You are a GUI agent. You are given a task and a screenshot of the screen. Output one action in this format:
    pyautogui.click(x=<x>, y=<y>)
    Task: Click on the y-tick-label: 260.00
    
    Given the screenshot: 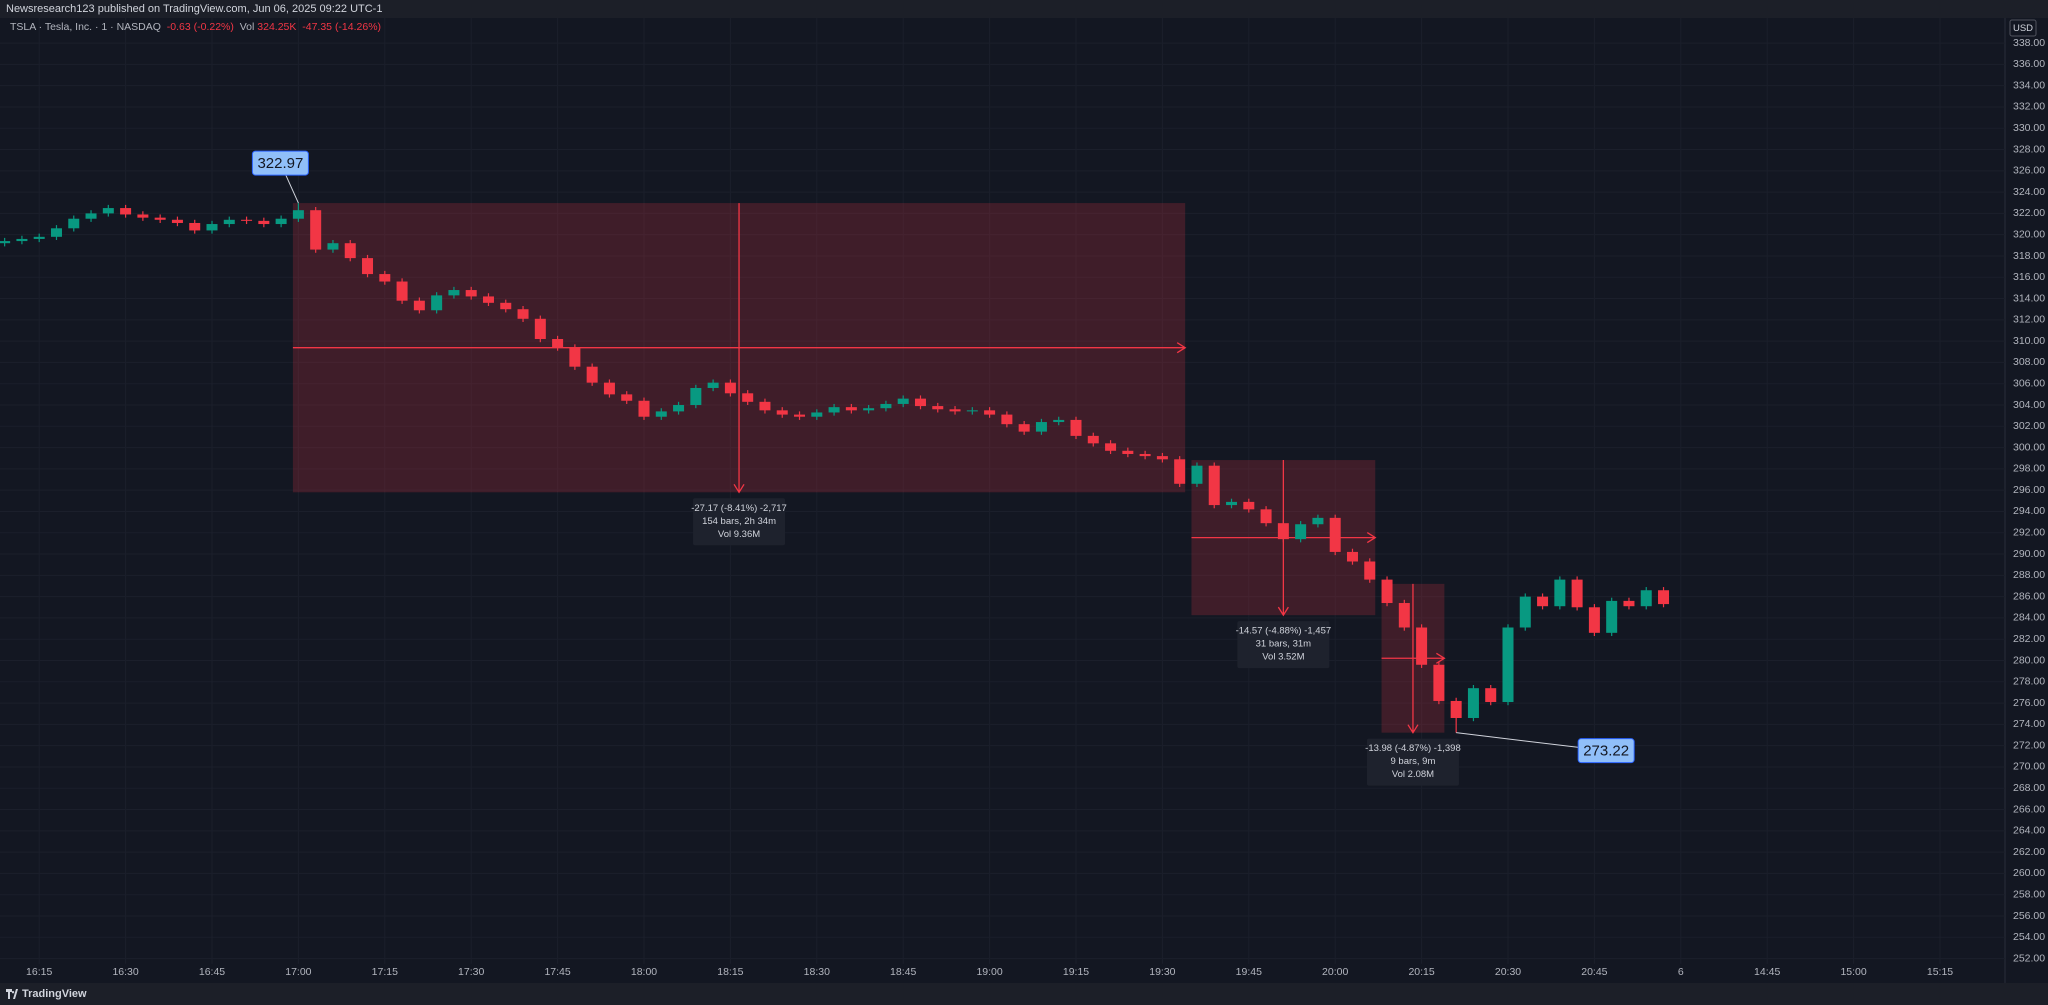 What is the action you would take?
    pyautogui.click(x=2029, y=873)
    